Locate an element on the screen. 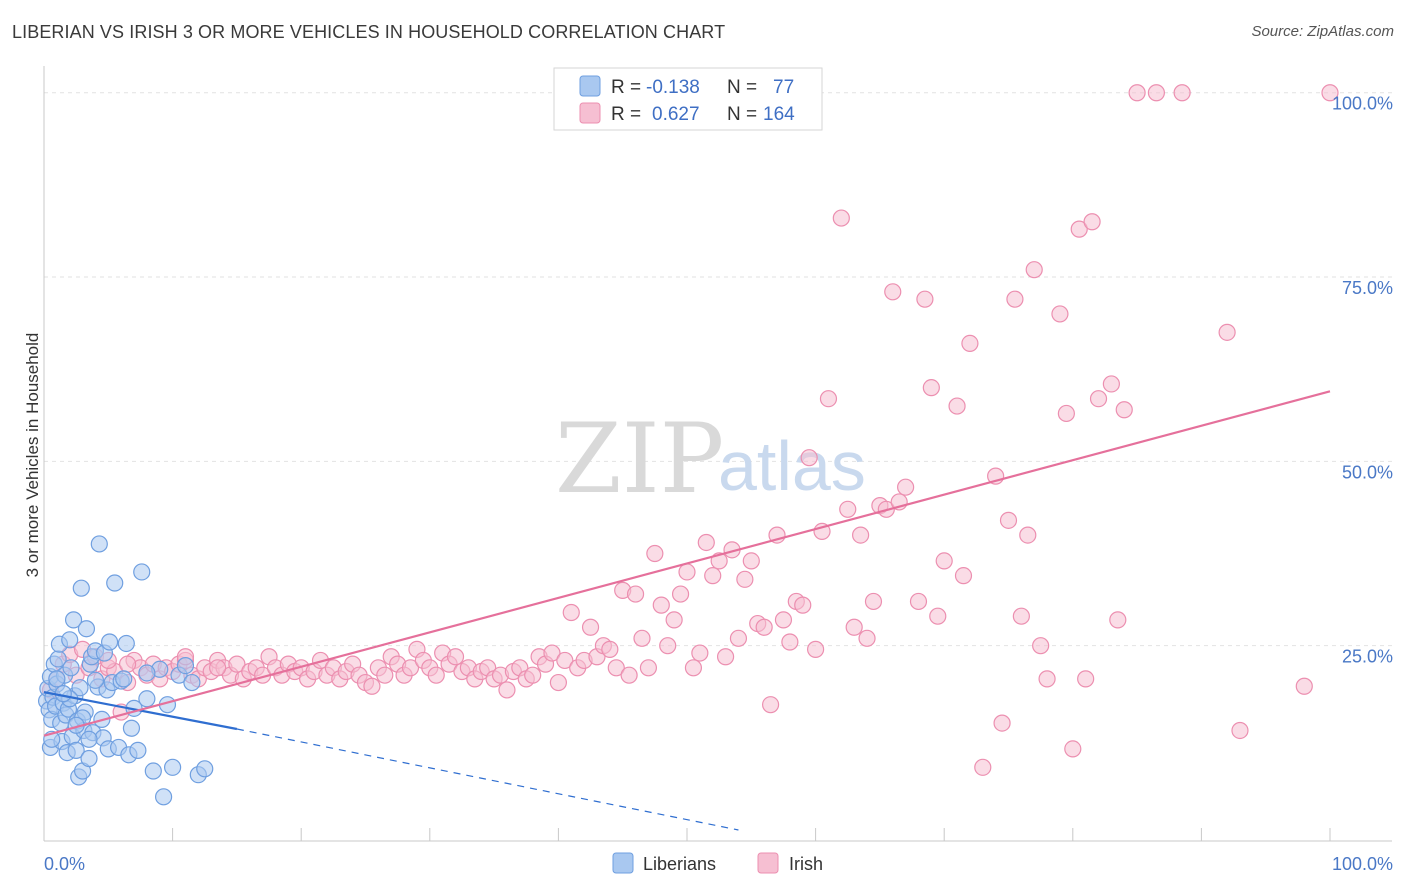 Image resolution: width=1406 pixels, height=892 pixels. liberian-points is located at coordinates (125, 670).